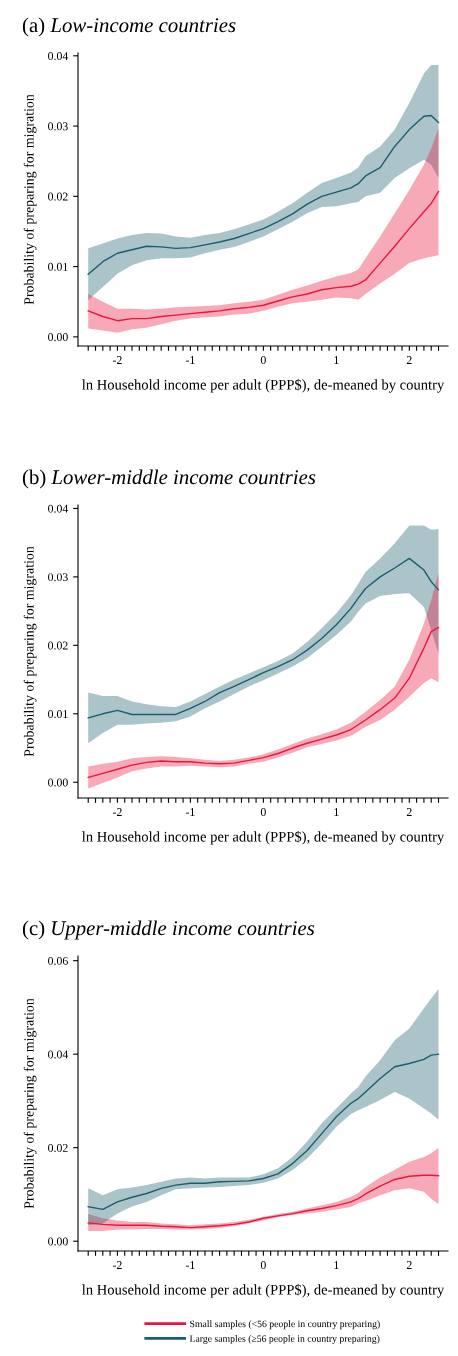 The image size is (458, 1356). What do you see at coordinates (285, 1325) in the screenshot?
I see `legend-label: Small samples (<56 people in country preparing)` at bounding box center [285, 1325].